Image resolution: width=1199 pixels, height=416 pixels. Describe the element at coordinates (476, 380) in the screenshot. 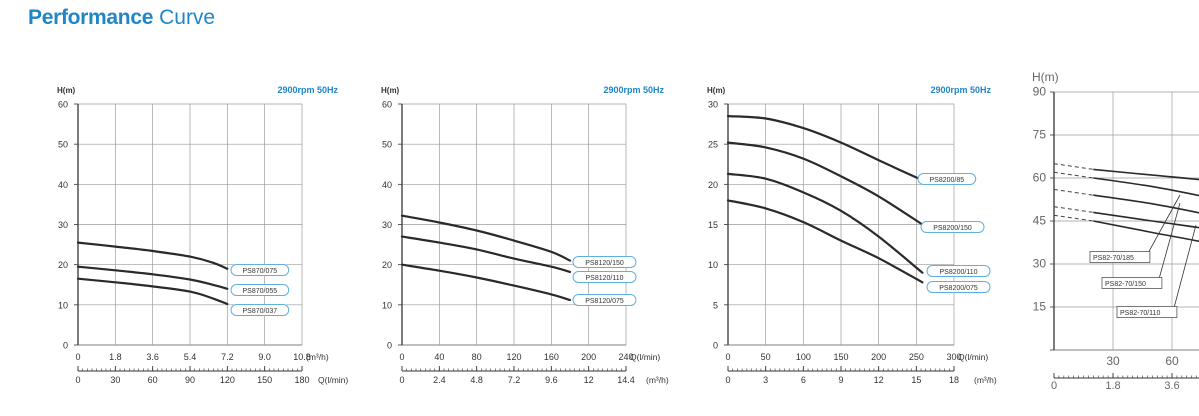

I see `secondary-tick-label: 4.8` at that location.